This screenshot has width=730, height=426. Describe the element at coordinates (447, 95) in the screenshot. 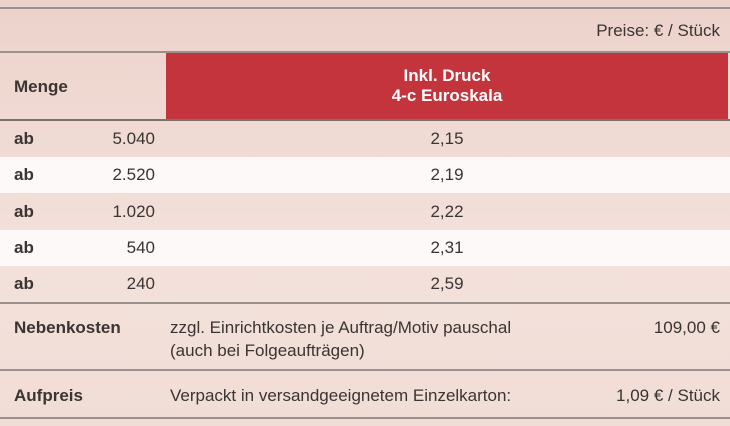

I see `column-header: 4-c Euroskala` at that location.